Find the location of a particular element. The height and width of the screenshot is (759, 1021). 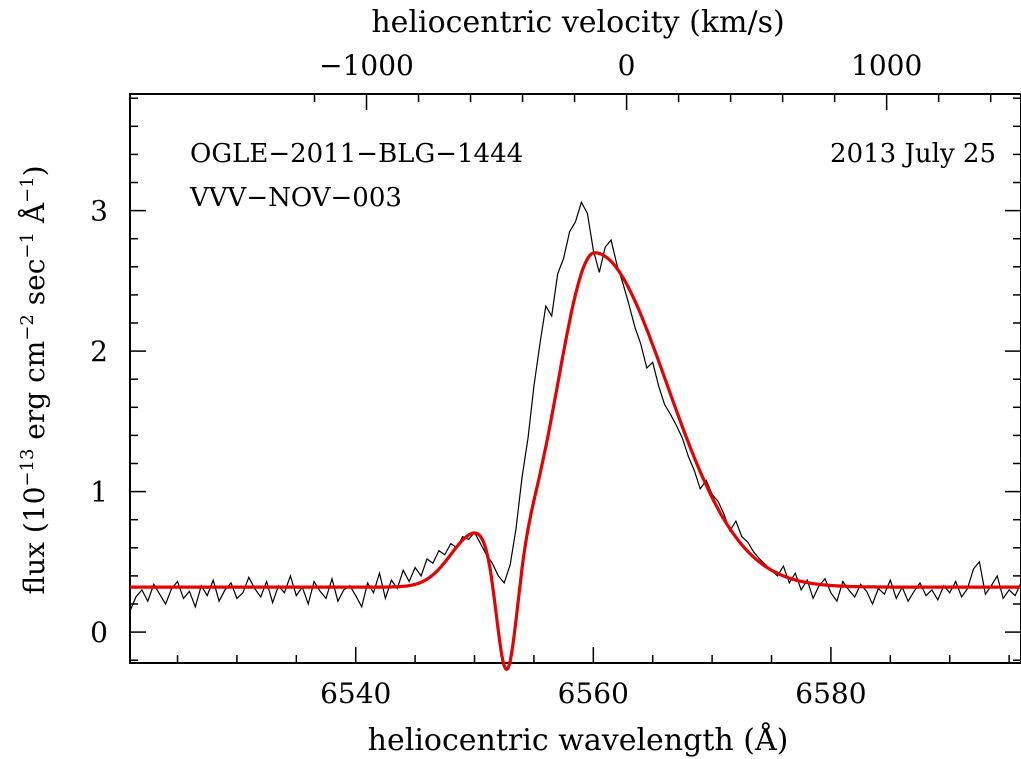

y-axis-label: flux (10−13 erg cm−2 sec−1 Å−1) is located at coordinates (34, 379).